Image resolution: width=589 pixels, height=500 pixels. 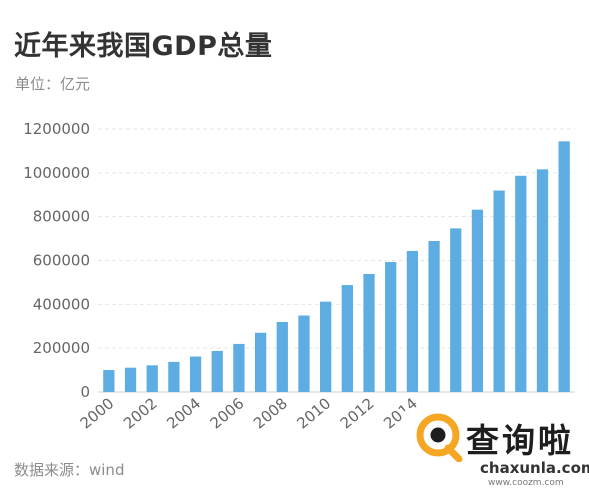 I want to click on unit-label: 单位：亿元, so click(x=53, y=84).